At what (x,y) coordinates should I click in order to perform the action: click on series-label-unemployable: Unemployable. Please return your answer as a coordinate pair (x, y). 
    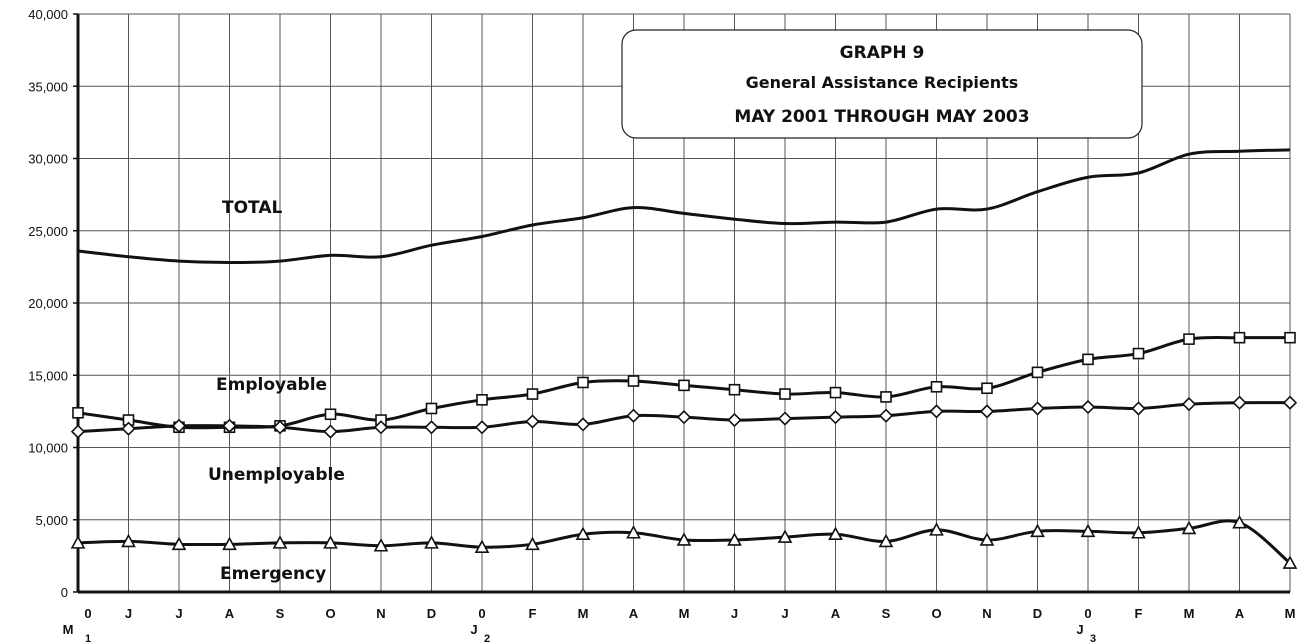
    Looking at the image, I should click on (276, 475).